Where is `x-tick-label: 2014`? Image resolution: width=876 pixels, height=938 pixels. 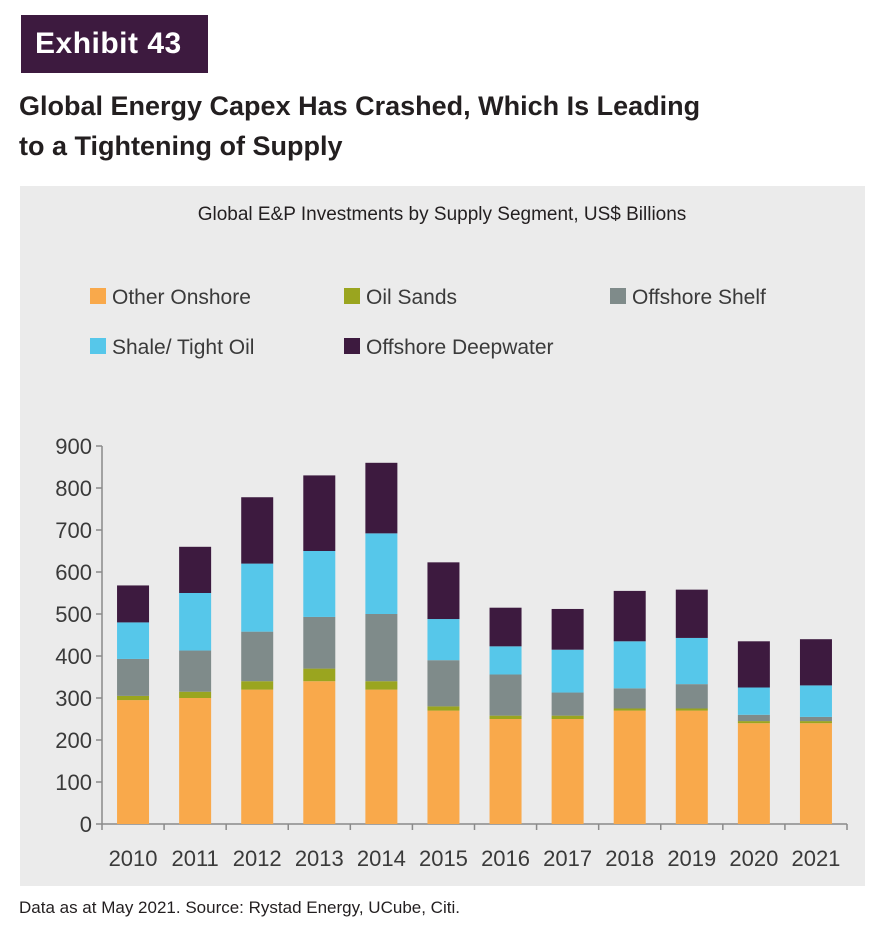
x-tick-label: 2014 is located at coordinates (381, 858).